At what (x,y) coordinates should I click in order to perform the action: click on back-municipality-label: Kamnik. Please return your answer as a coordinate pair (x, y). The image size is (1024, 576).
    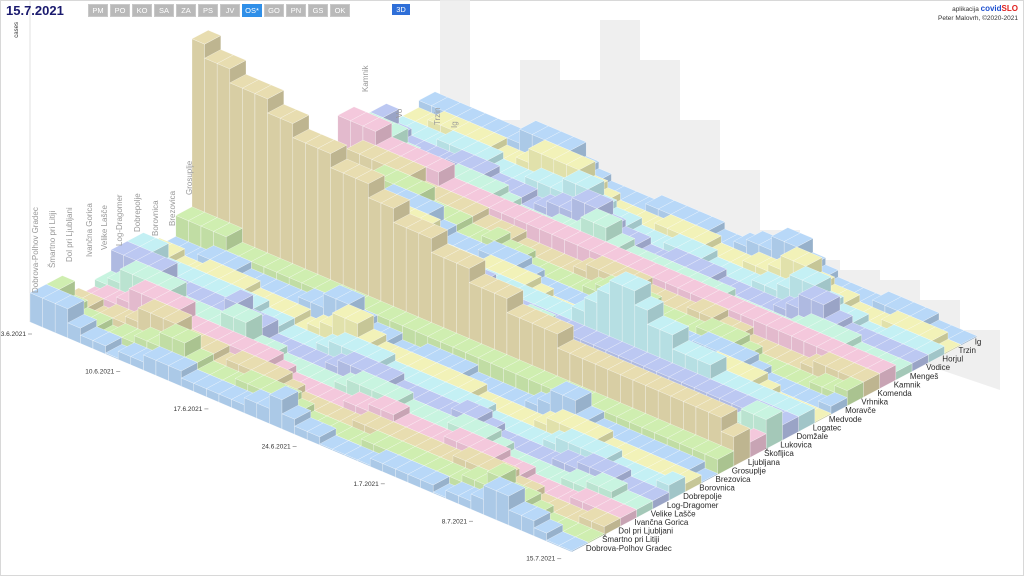
    Looking at the image, I should click on (365, 78).